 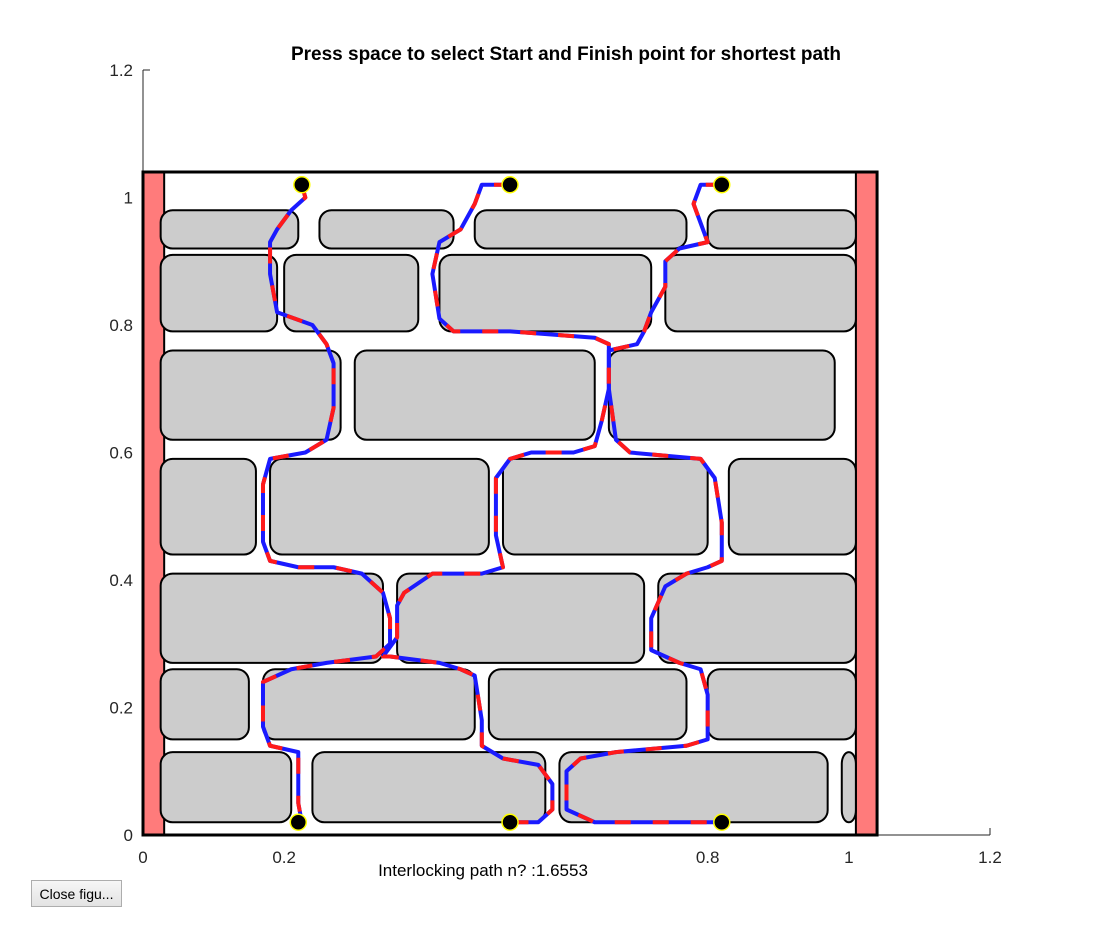 I want to click on y-tick-label: 0.8, so click(x=121, y=325).